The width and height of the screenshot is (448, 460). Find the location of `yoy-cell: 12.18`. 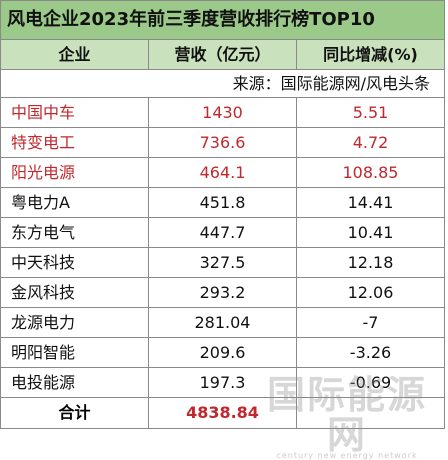

yoy-cell: 12.18 is located at coordinates (370, 262).